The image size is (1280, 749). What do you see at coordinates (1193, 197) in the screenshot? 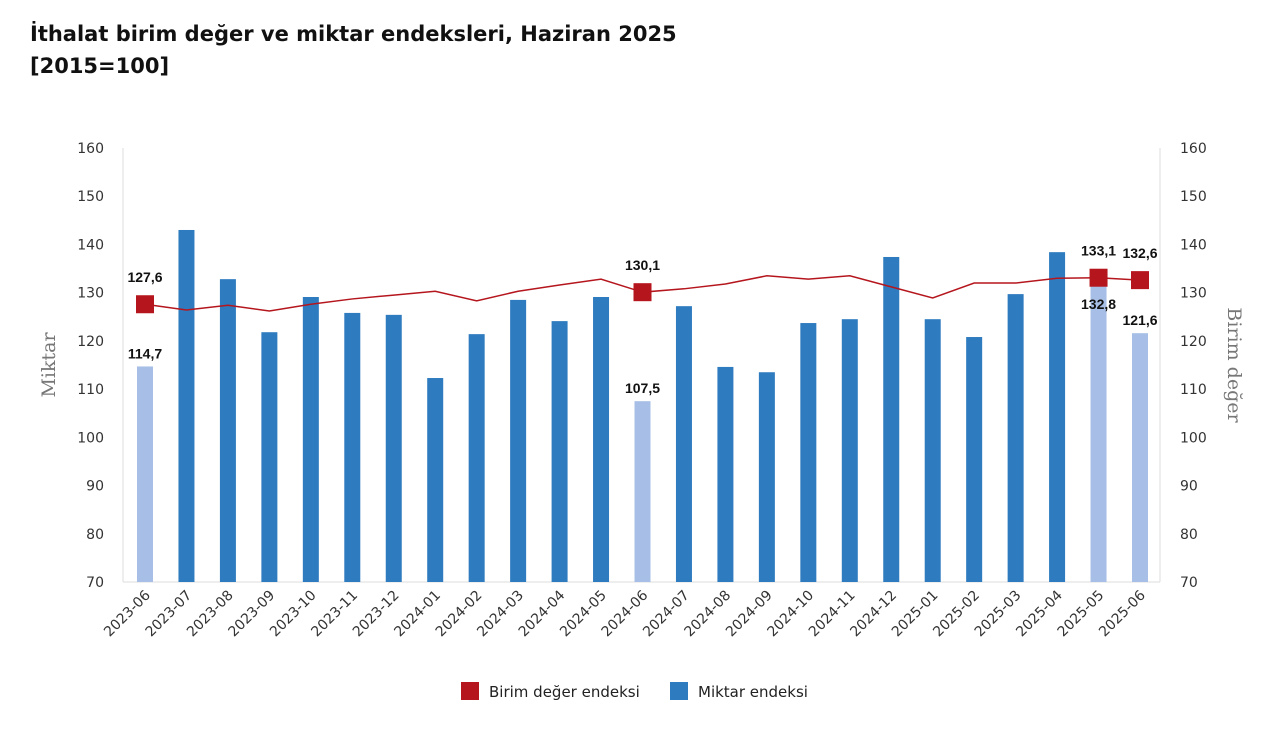
I see `y-tick-right: 150` at bounding box center [1193, 197].